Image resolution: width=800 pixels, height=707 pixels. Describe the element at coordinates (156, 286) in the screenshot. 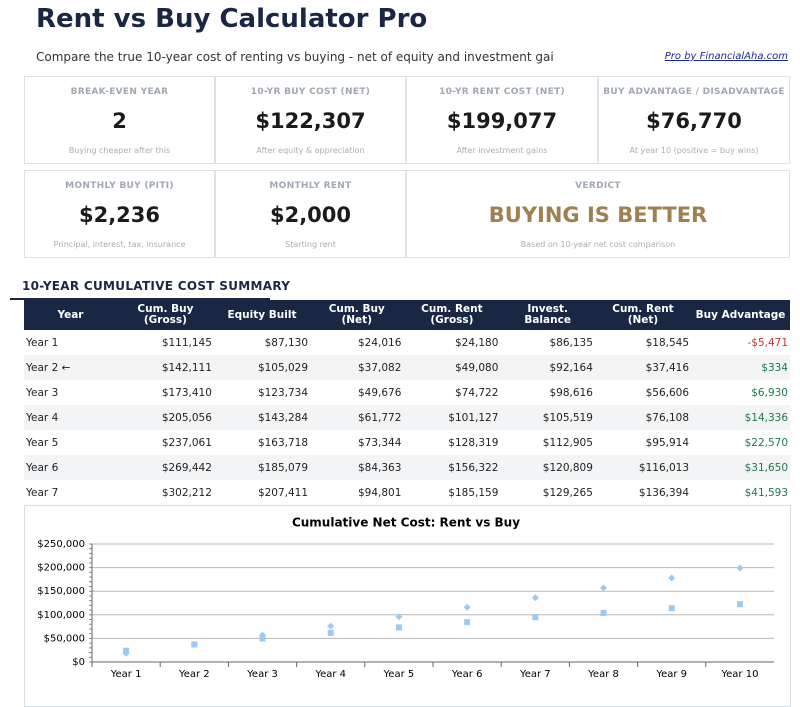

I see `section-title: 10-YEAR CUMULATIVE COST SUMMARY` at that location.